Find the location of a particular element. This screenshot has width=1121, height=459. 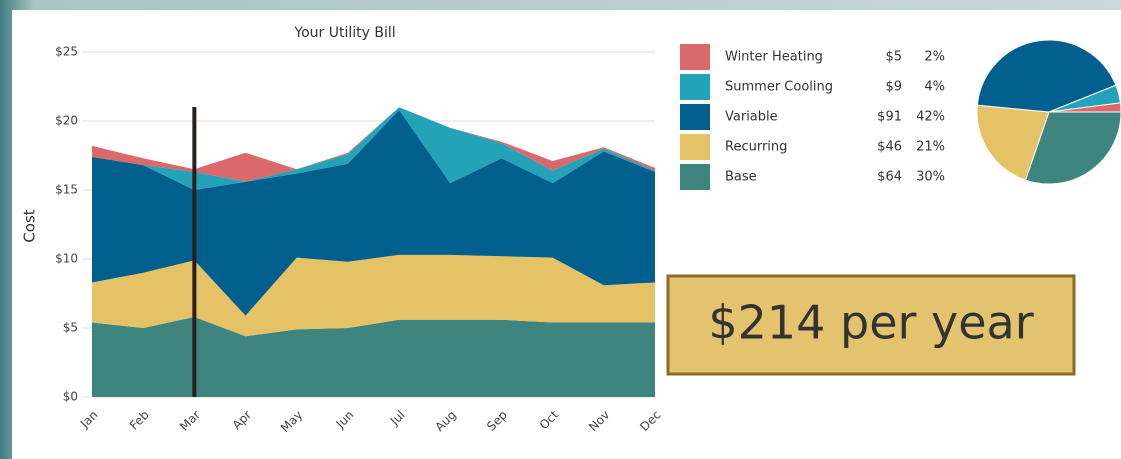

legend-percent: 2% is located at coordinates (934, 57).